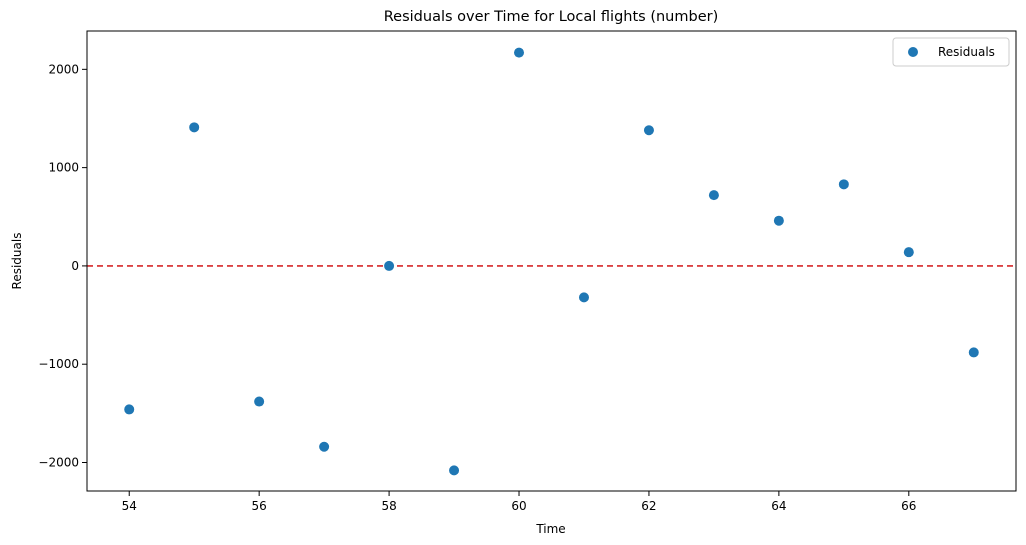 The height and width of the screenshot is (545, 1026). What do you see at coordinates (913, 52) in the screenshot?
I see `legend-marker` at bounding box center [913, 52].